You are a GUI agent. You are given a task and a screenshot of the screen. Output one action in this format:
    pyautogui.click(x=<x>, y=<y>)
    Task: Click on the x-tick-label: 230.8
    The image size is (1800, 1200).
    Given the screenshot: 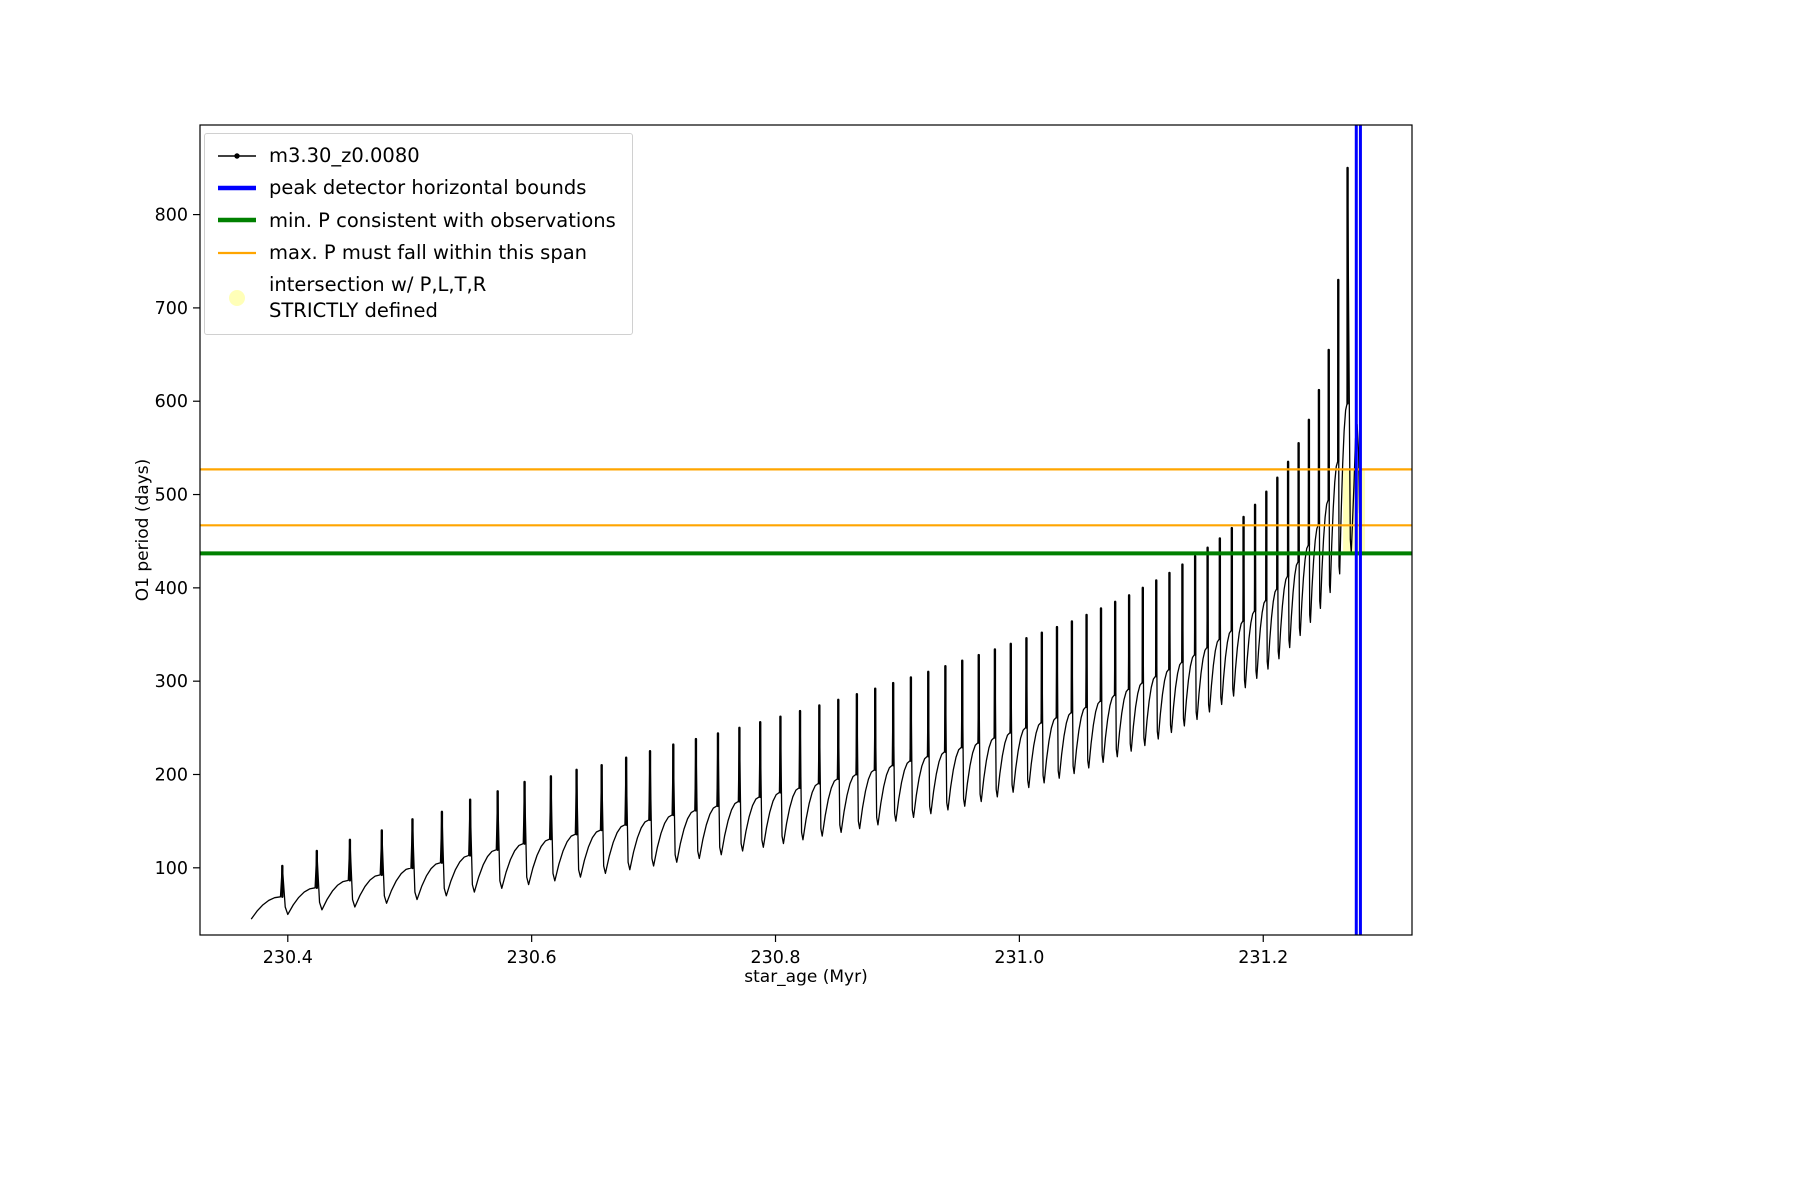 What is the action you would take?
    pyautogui.click(x=775, y=958)
    